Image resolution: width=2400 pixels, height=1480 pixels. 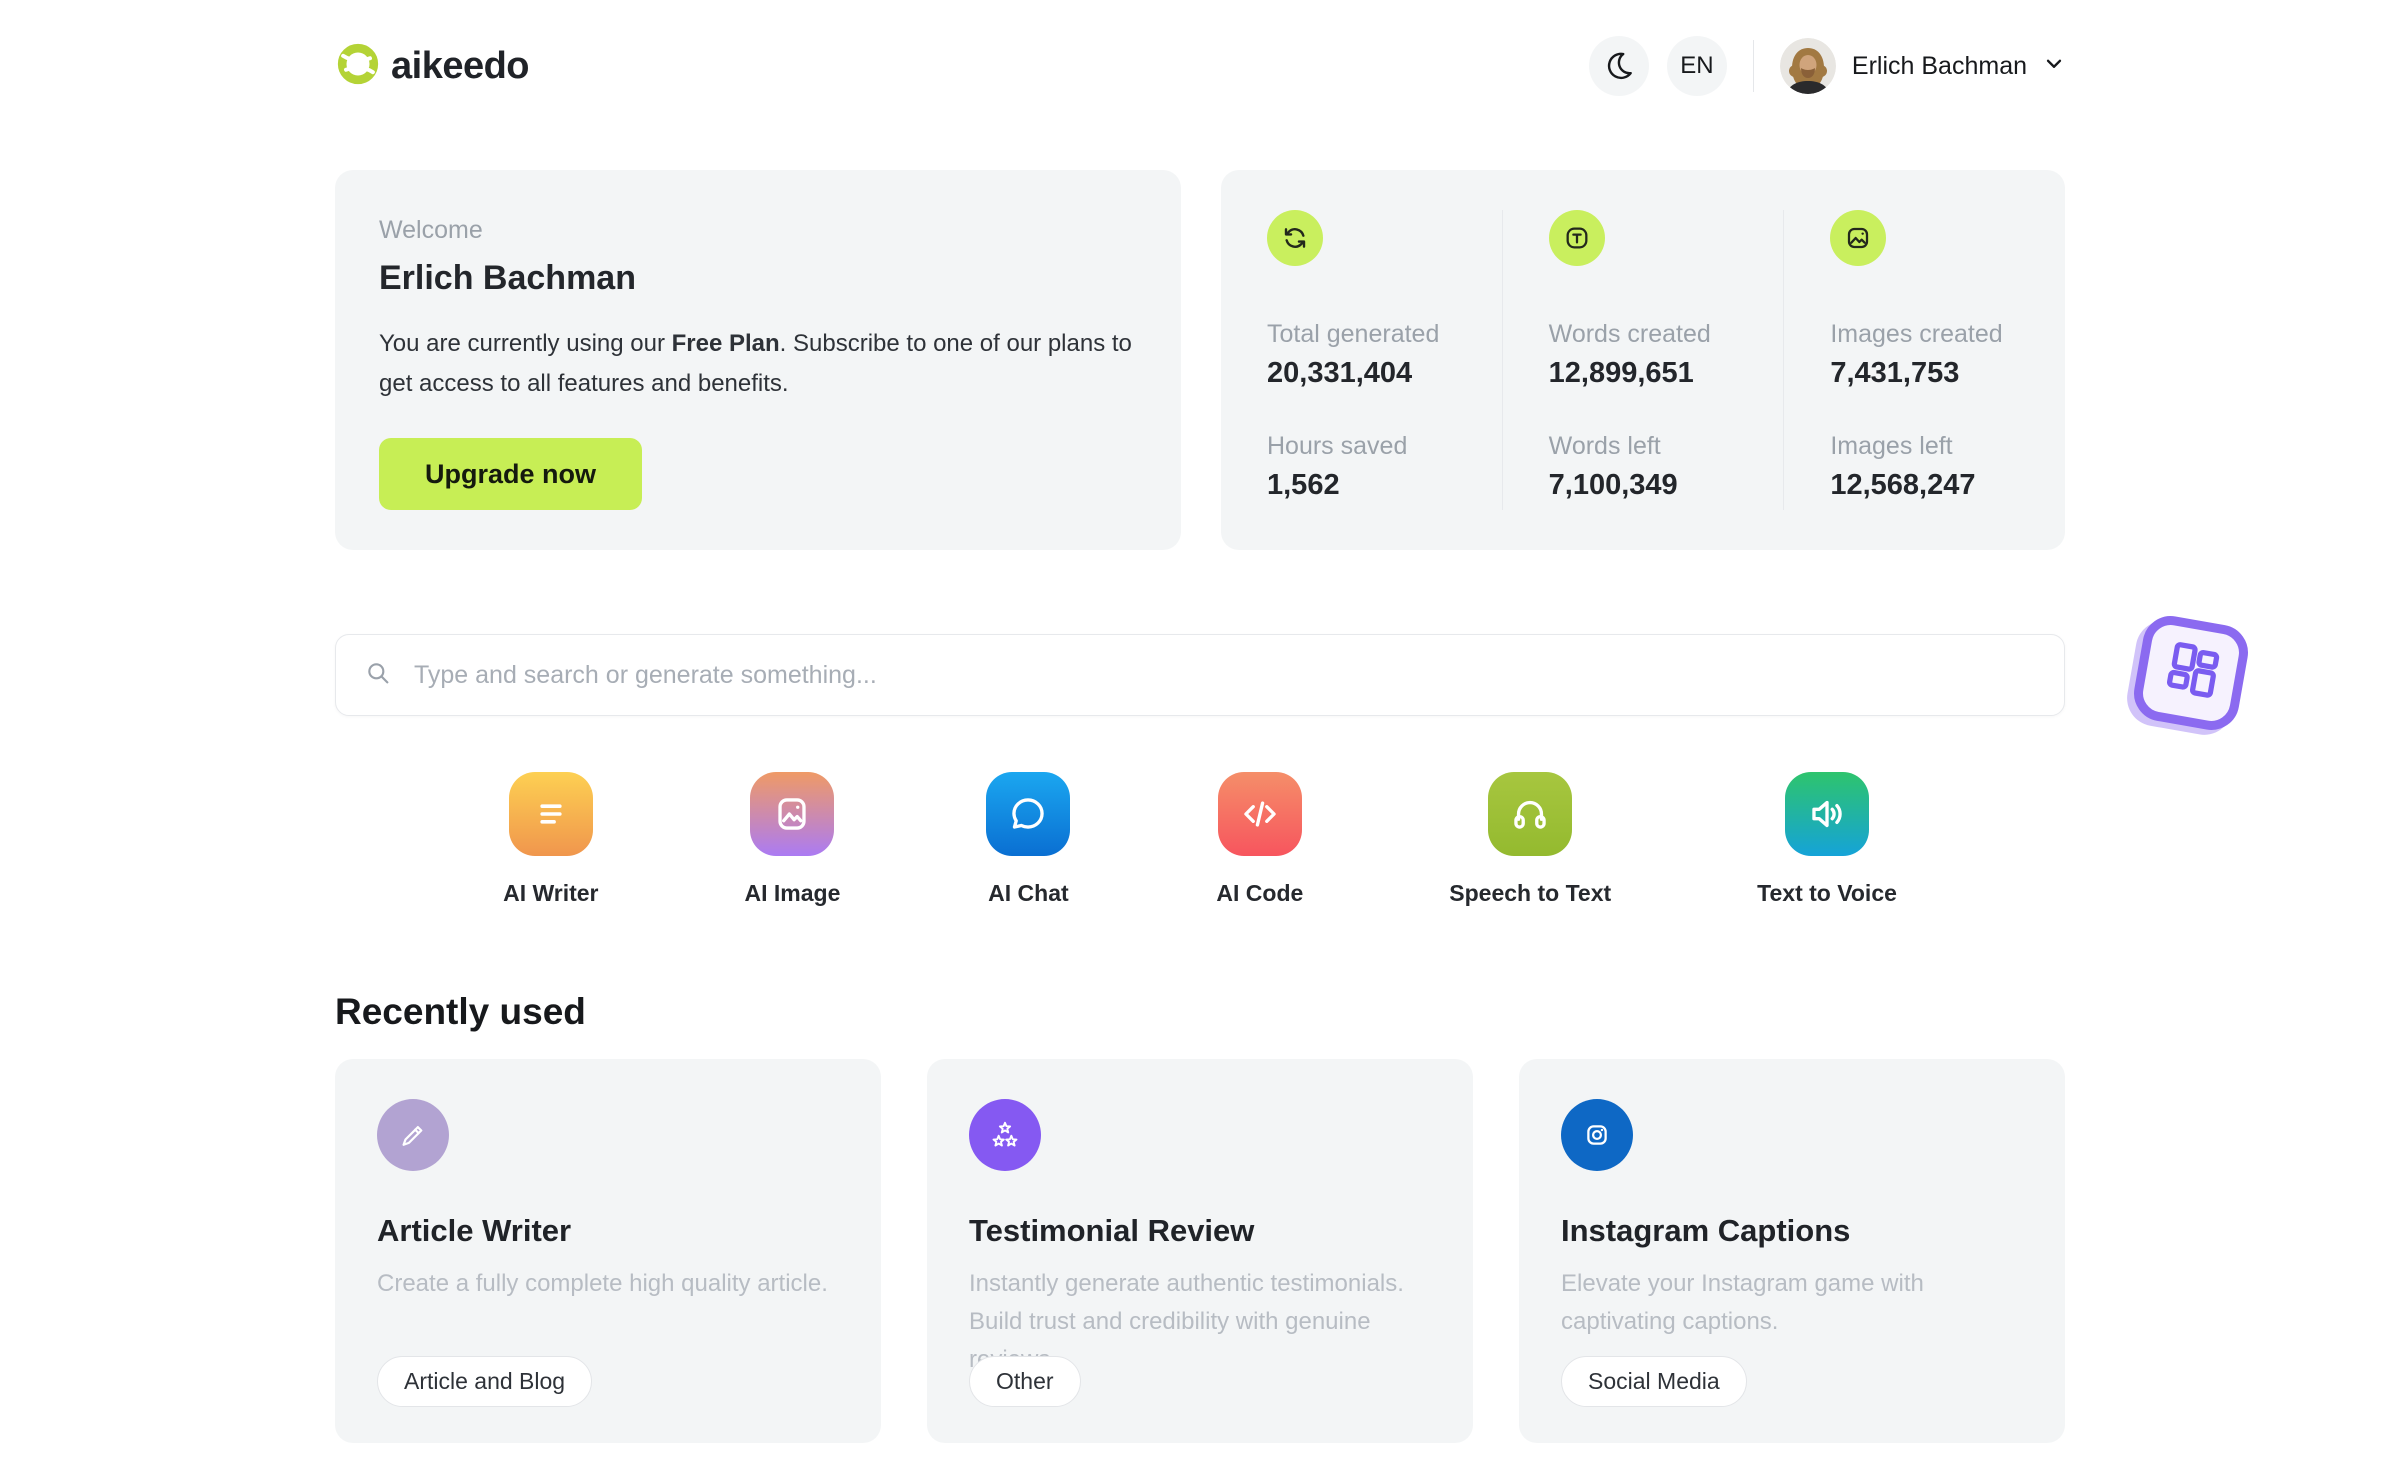 I want to click on tool-item-ai-code: AI Code, so click(x=1259, y=839).